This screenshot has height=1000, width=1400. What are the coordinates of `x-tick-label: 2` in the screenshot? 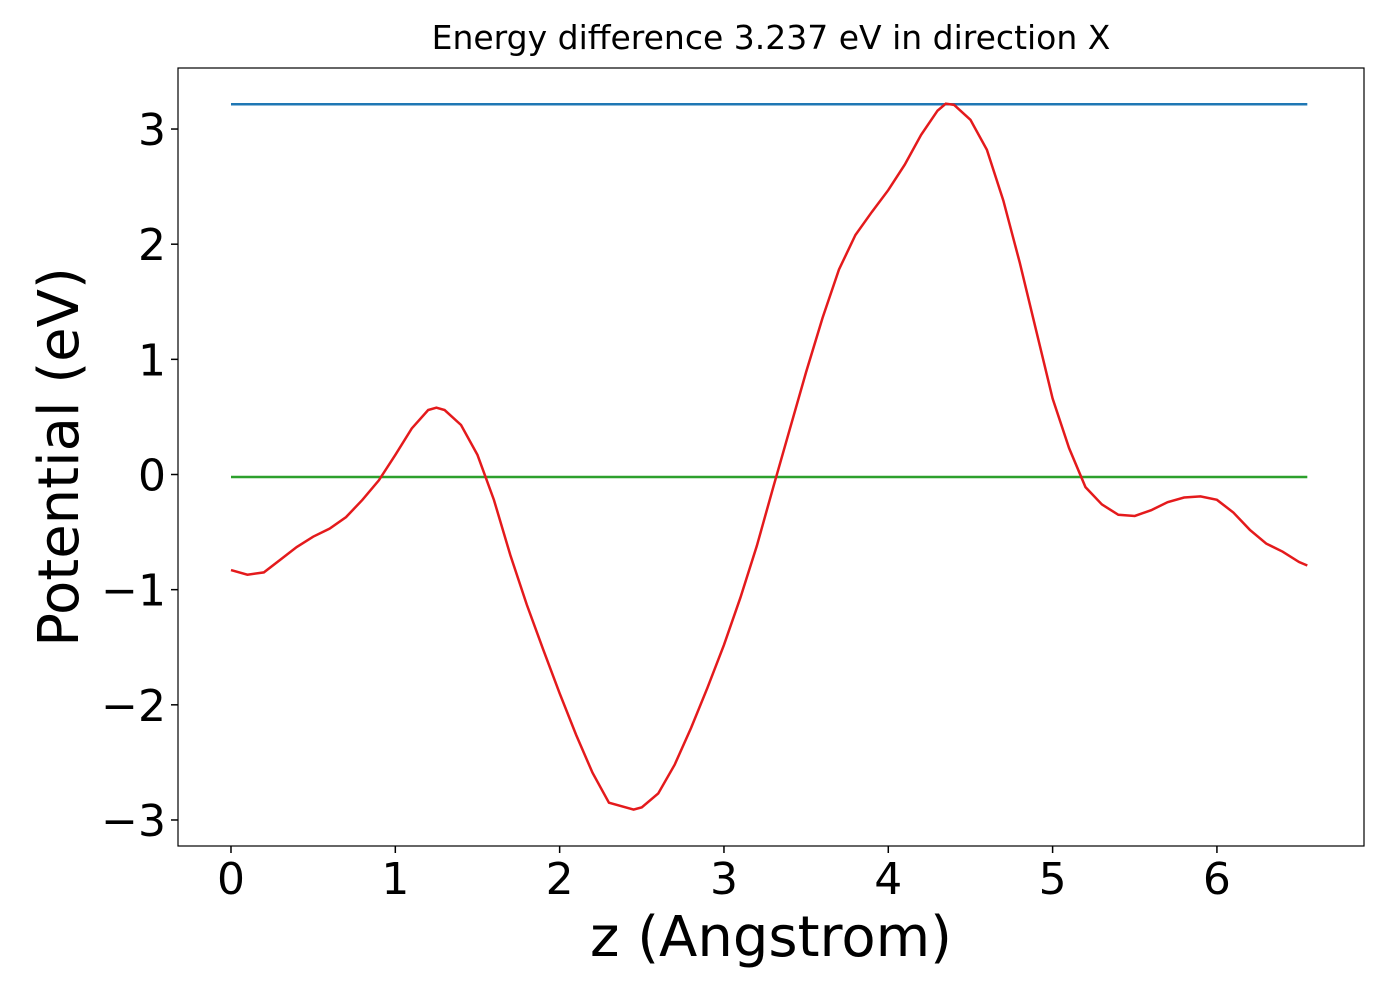 It's located at (560, 879).